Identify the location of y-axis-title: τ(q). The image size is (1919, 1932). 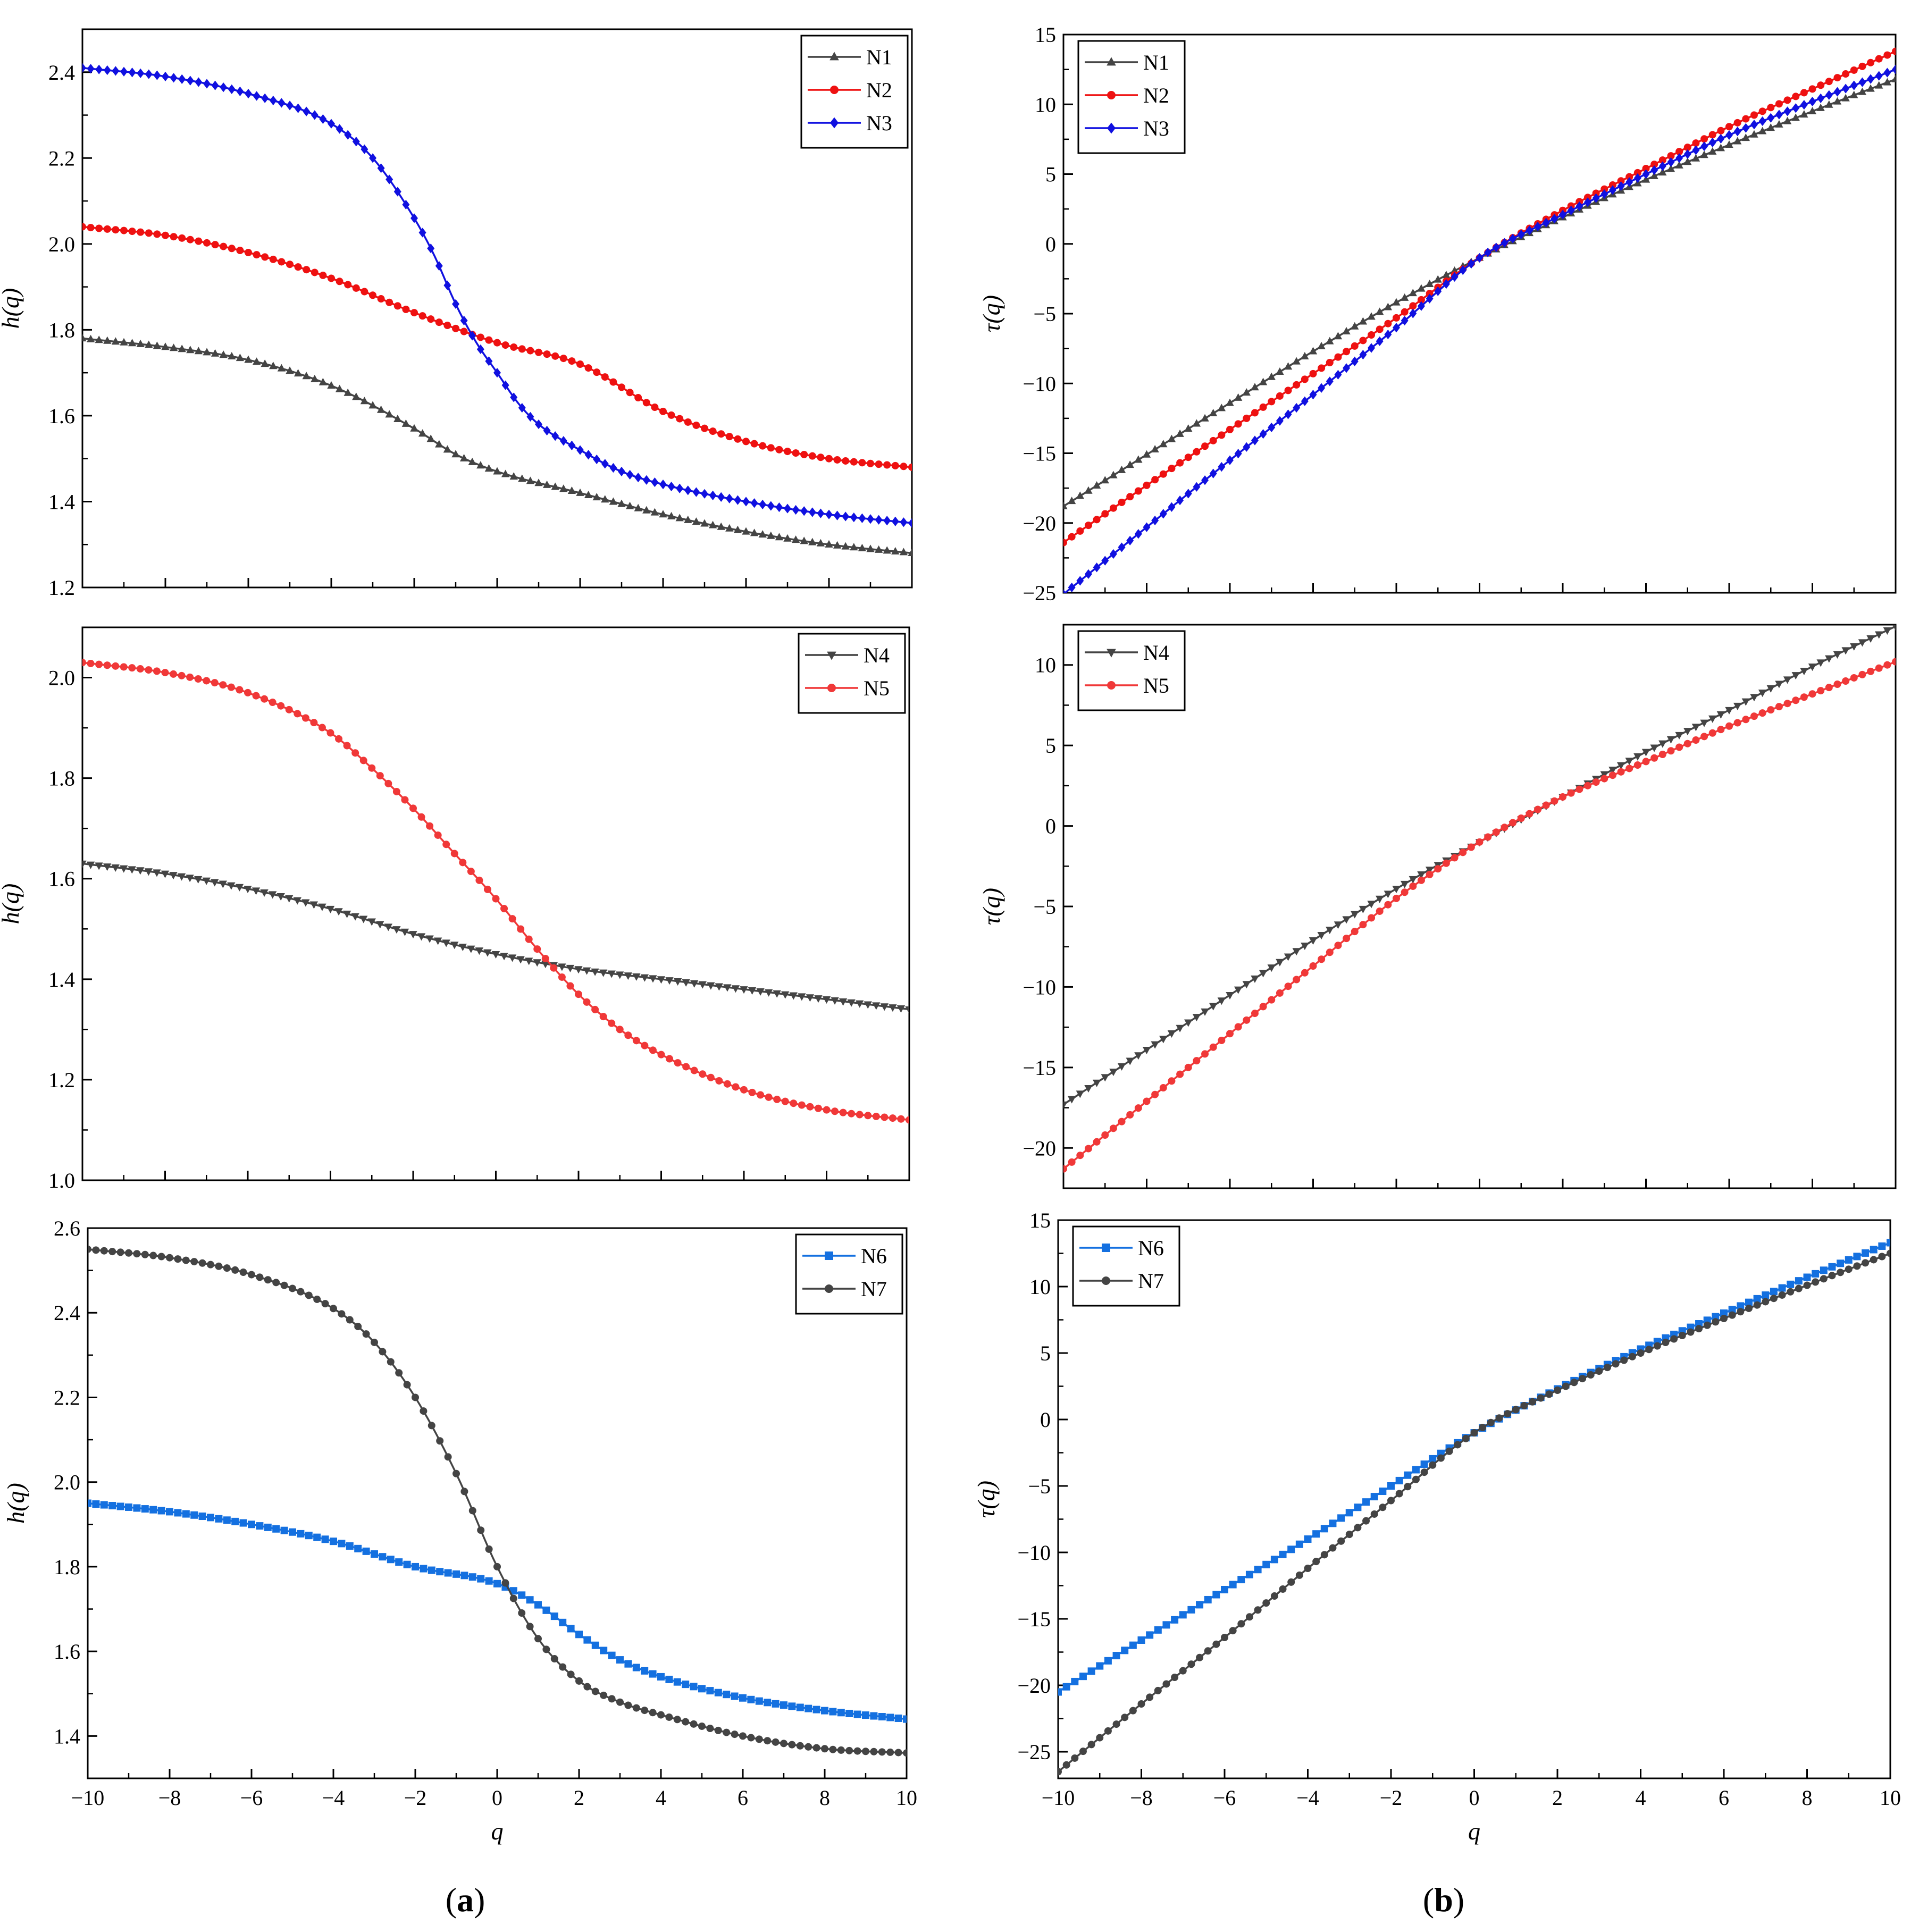
(991, 313).